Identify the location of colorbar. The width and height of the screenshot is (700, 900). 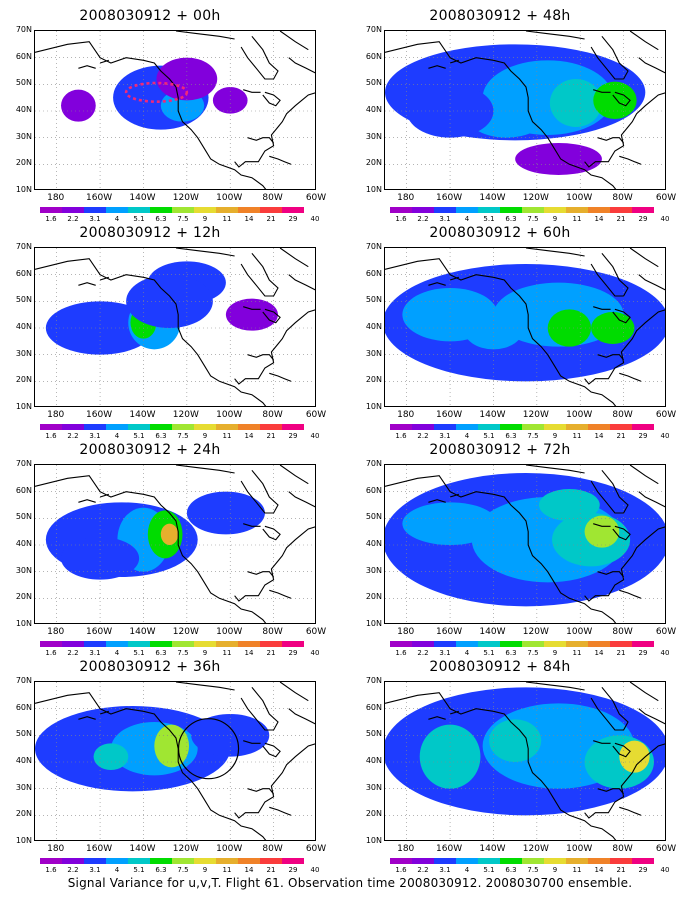
(172, 861).